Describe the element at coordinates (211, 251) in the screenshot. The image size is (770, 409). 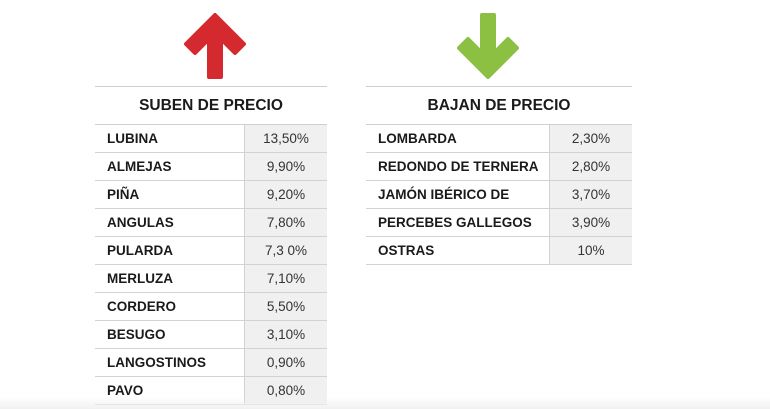
I see `table-row: PULARDA 7,3 0%` at that location.